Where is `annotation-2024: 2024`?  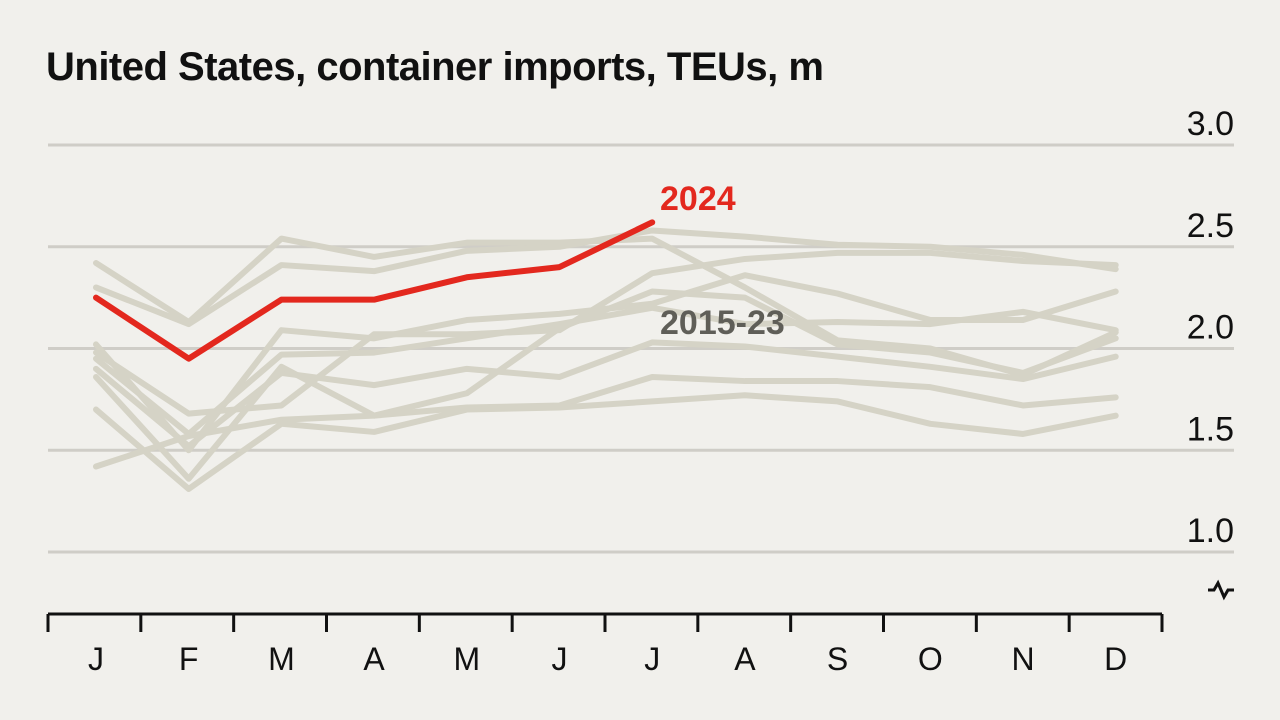 annotation-2024: 2024 is located at coordinates (698, 199).